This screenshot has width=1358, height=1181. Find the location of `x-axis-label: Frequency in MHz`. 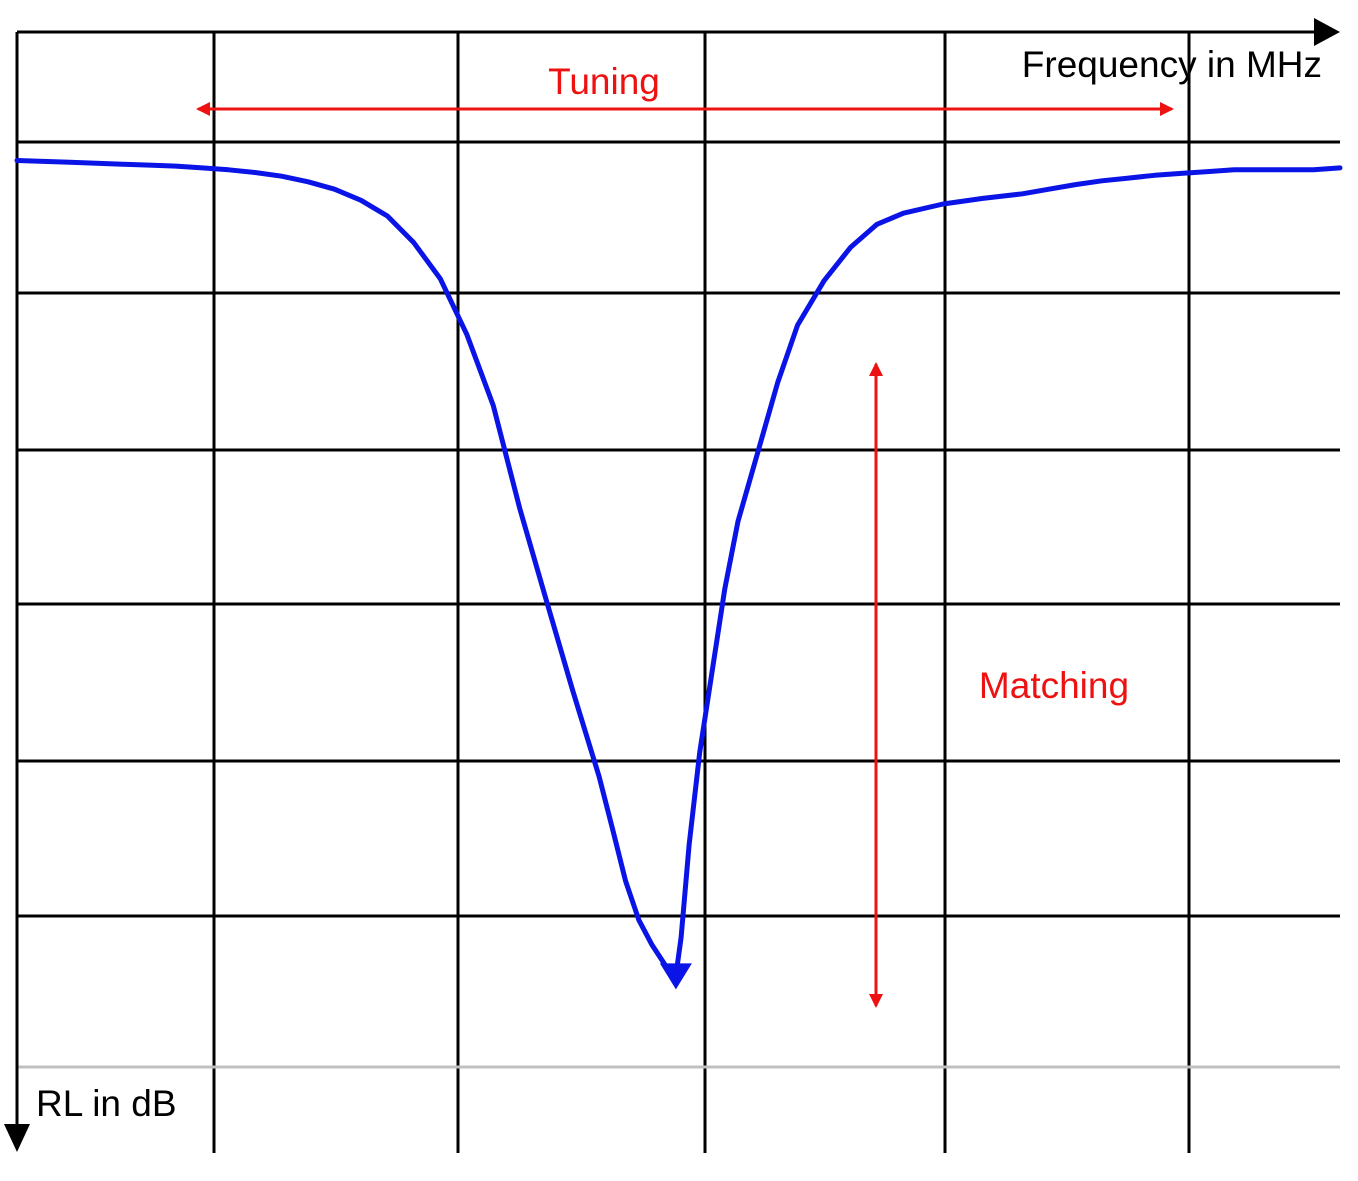

x-axis-label: Frequency in MHz is located at coordinates (1172, 64).